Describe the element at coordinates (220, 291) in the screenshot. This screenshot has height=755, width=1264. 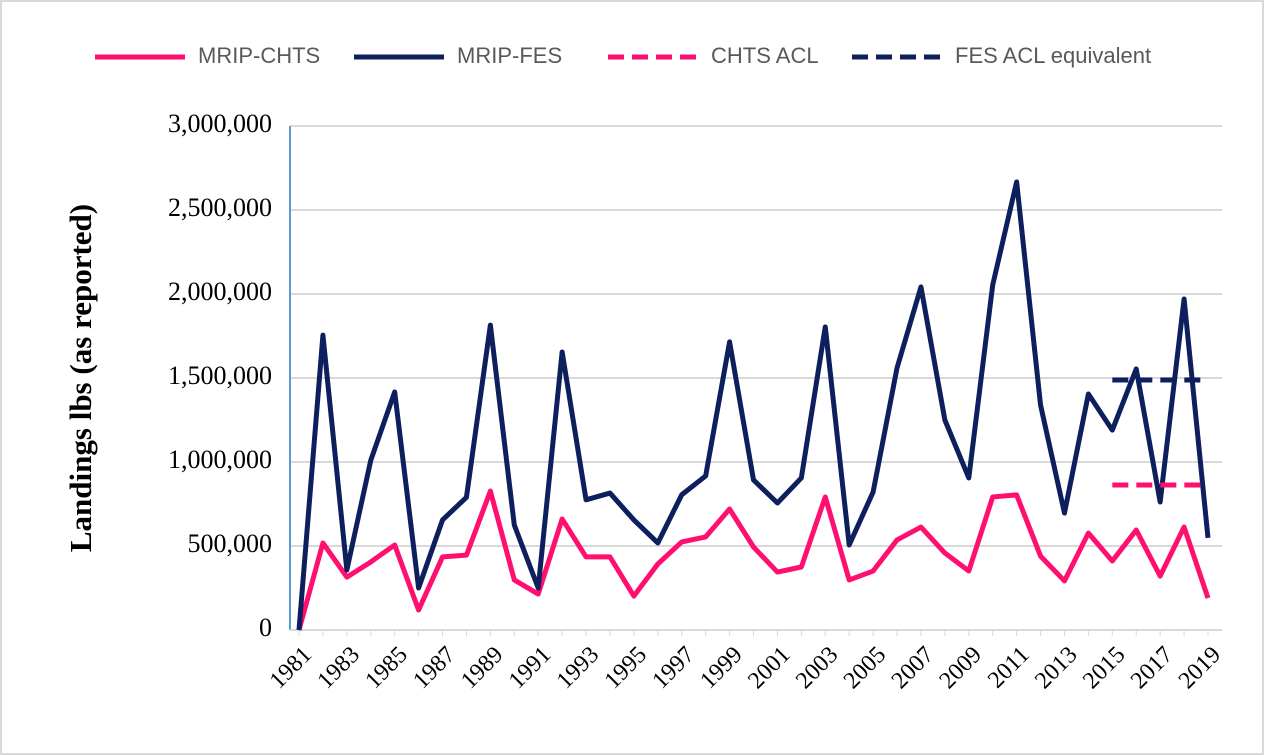
I see `y-tick-label: 2,000,000` at that location.